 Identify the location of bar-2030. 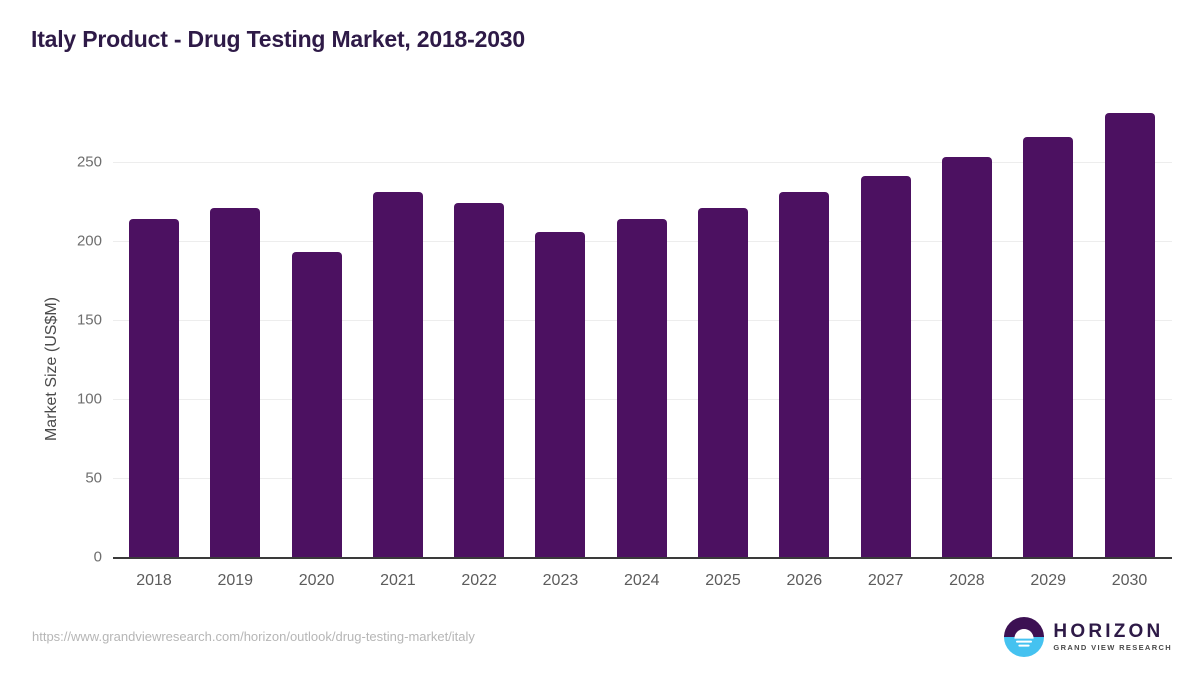
(1129, 335).